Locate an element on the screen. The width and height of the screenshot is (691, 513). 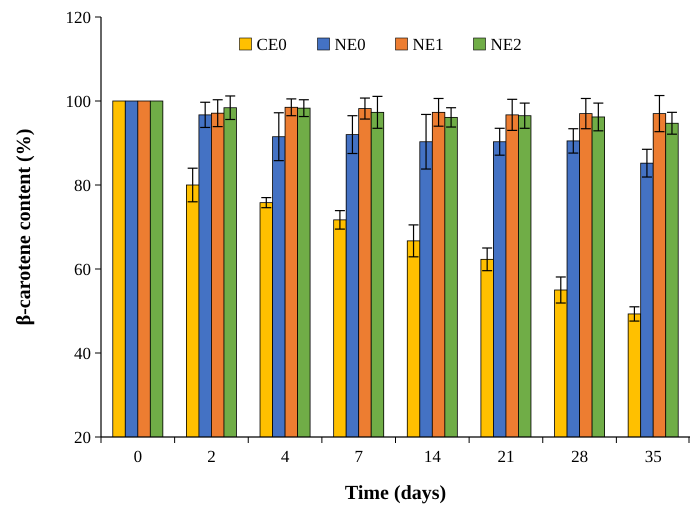
x-tick-label: 28 is located at coordinates (579, 456).